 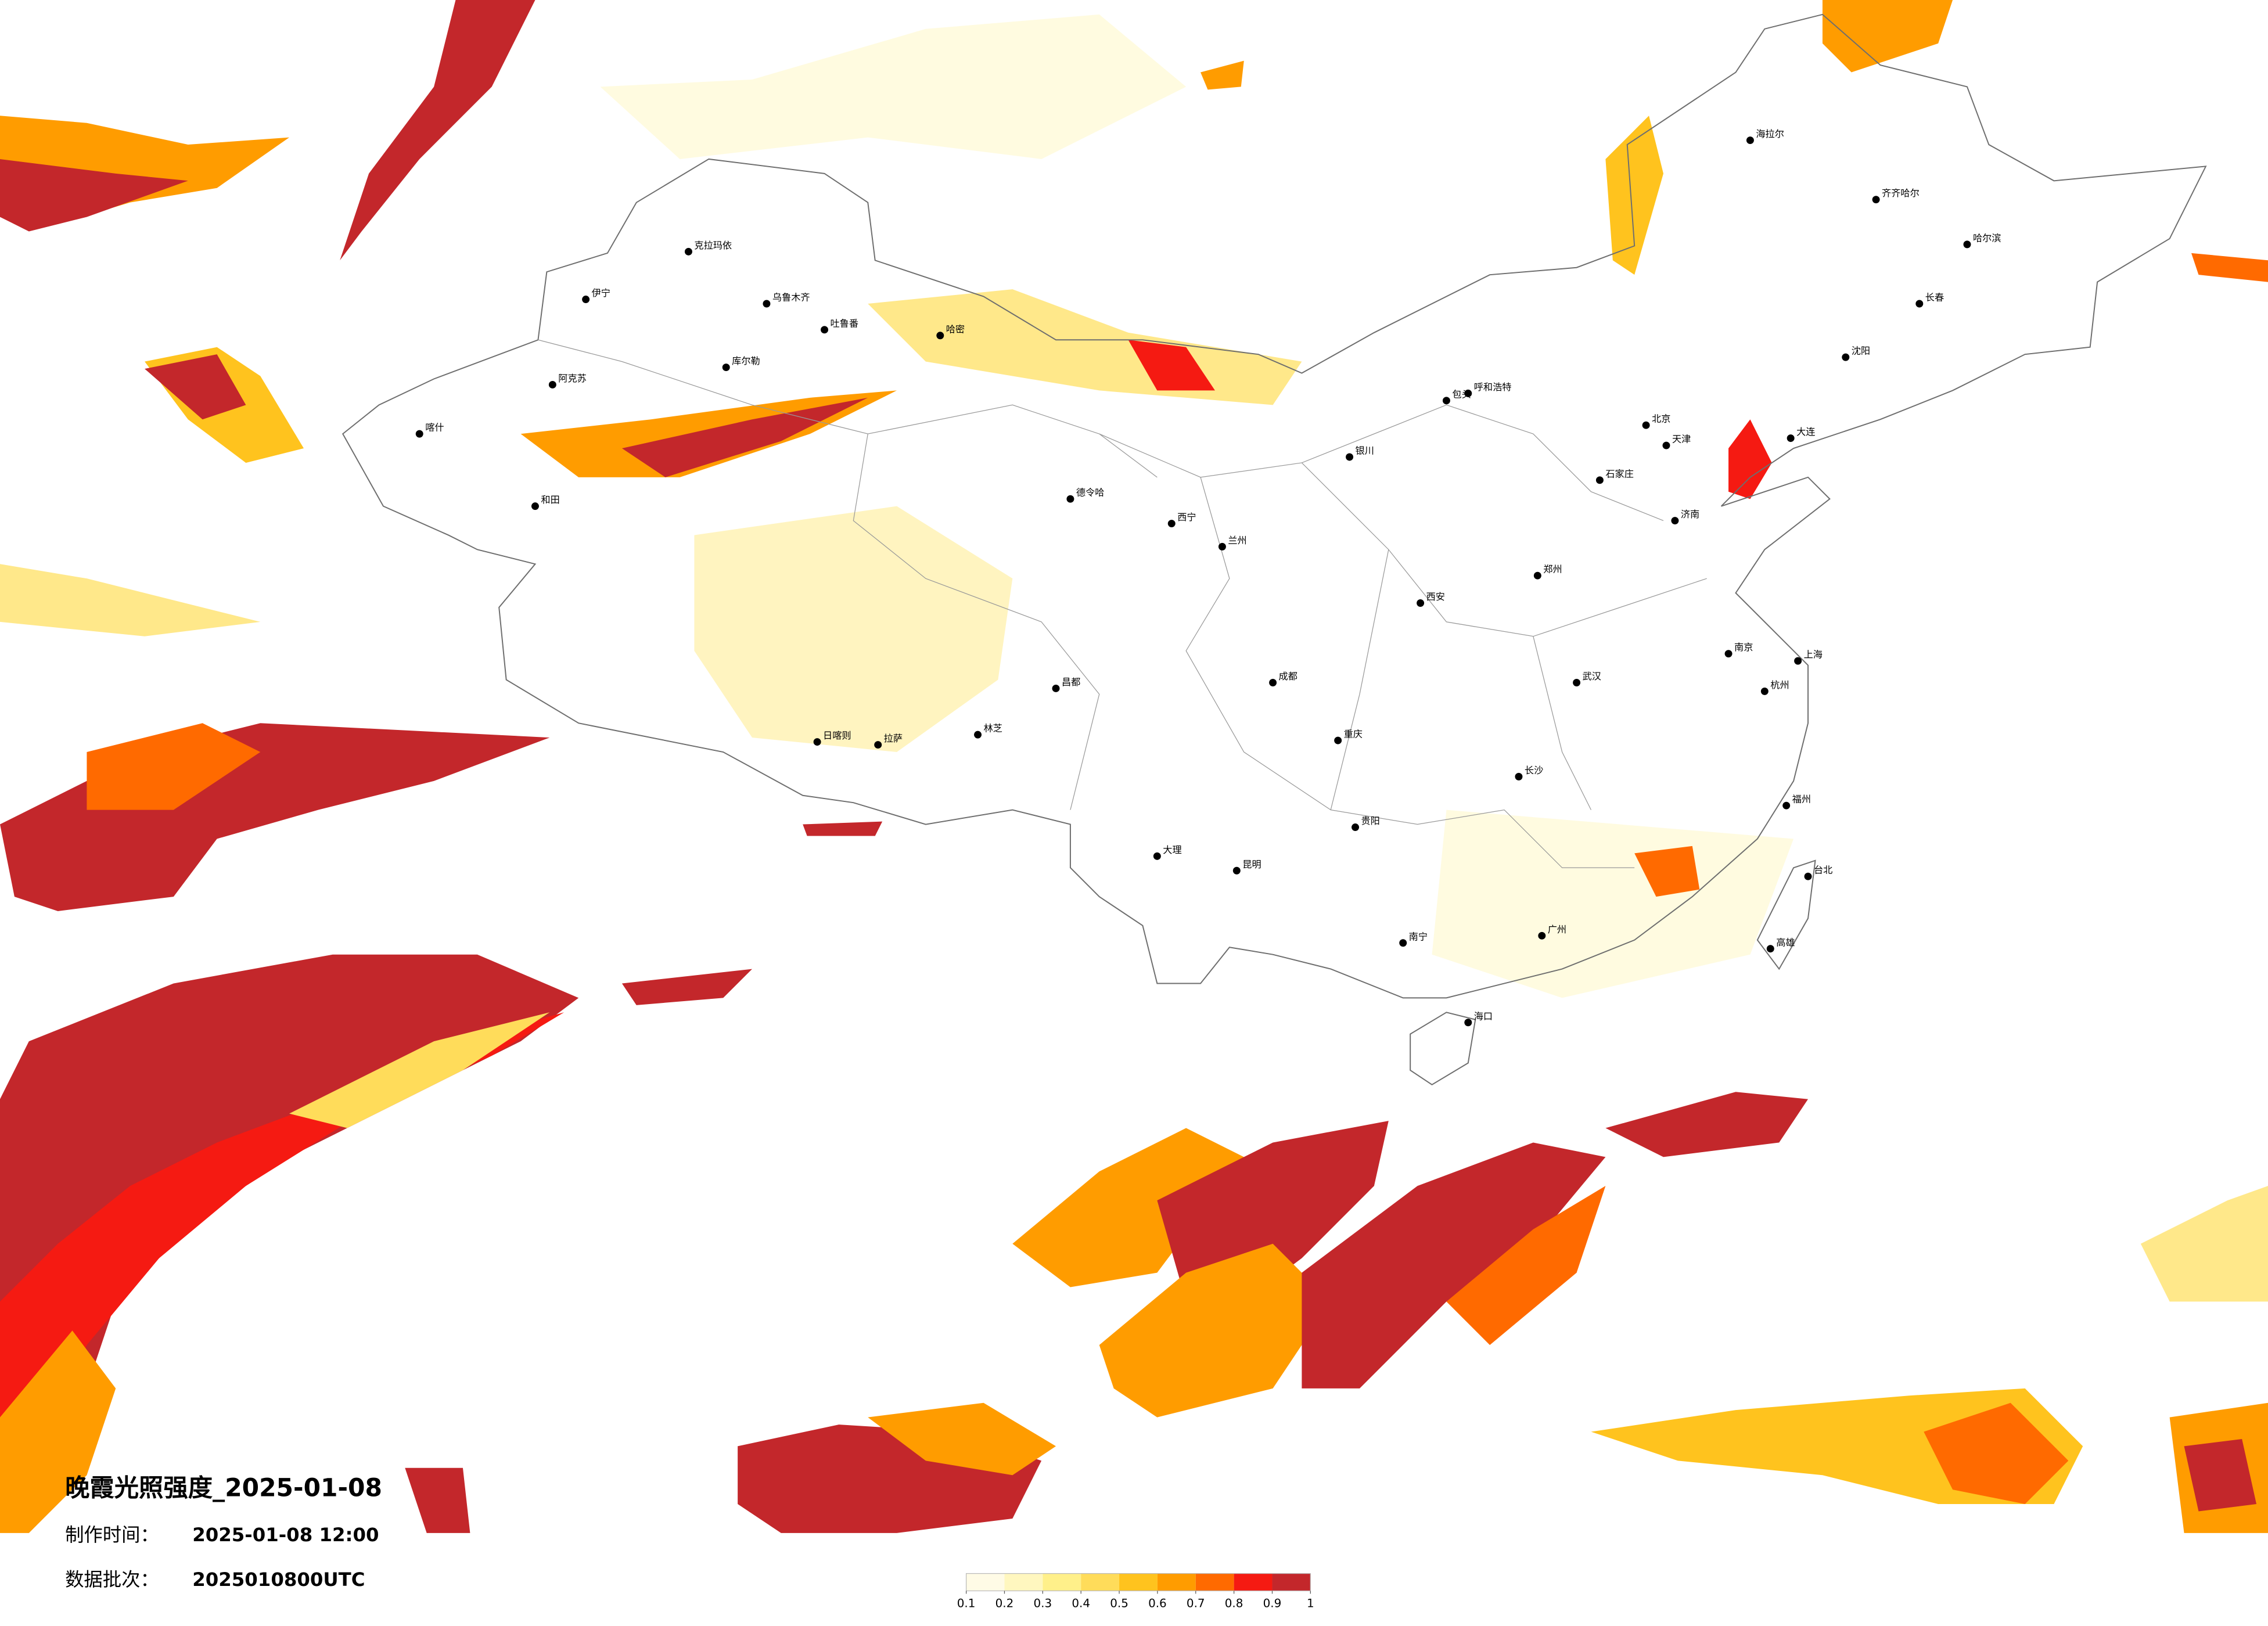 What do you see at coordinates (1090, 492) in the screenshot?
I see `city-label: 德令哈` at bounding box center [1090, 492].